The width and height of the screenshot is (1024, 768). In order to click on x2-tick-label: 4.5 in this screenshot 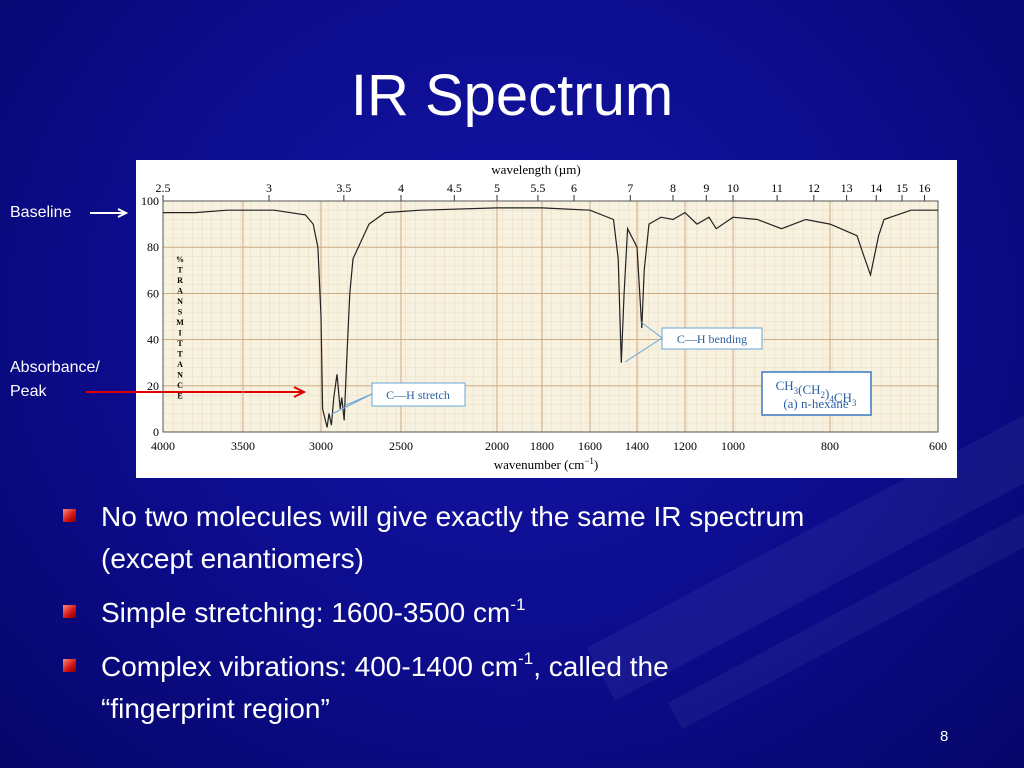, I will do `click(454, 188)`.